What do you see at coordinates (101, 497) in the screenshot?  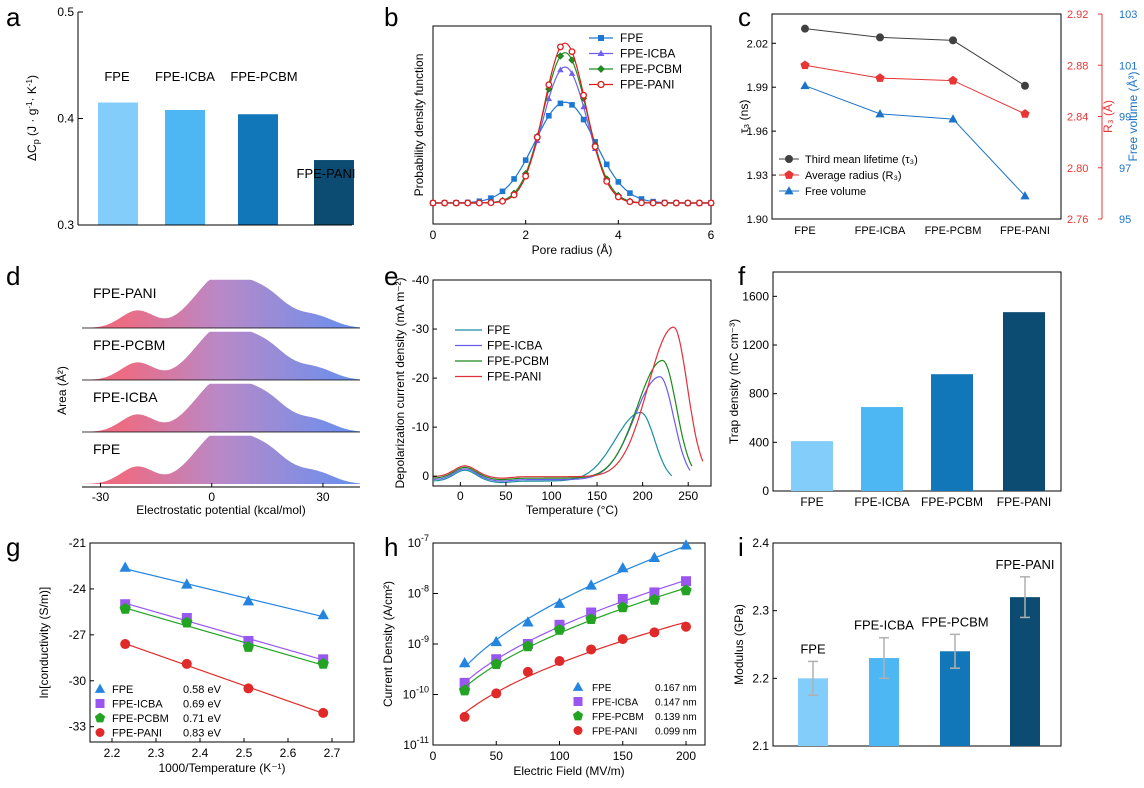 I see `x-tick-label: -30` at bounding box center [101, 497].